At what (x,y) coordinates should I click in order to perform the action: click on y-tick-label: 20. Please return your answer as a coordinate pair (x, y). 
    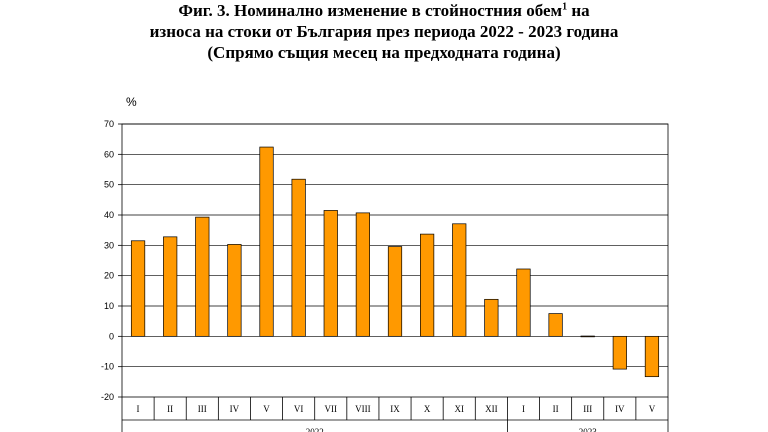
    Looking at the image, I should click on (109, 276).